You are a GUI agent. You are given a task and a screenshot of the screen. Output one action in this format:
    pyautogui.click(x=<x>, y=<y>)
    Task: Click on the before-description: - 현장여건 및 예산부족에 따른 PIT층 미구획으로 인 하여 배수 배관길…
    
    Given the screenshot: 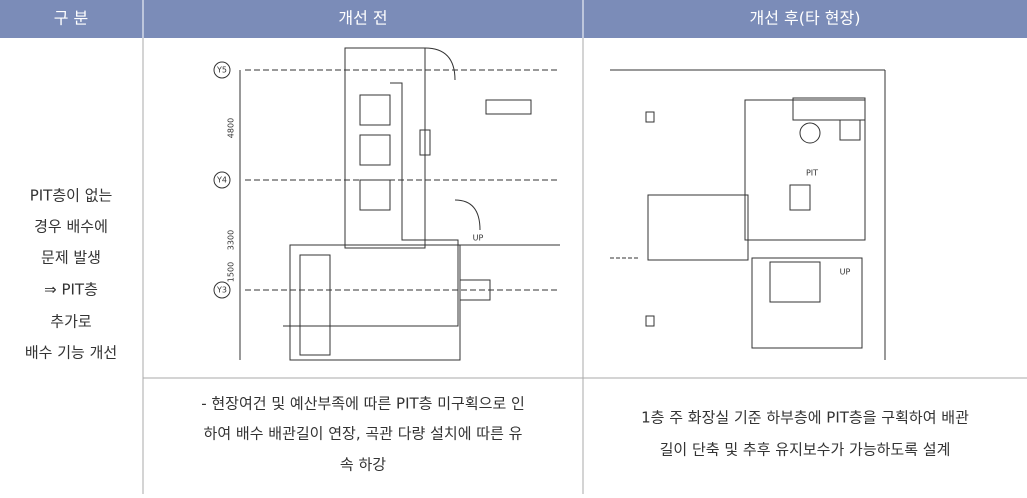 What is the action you would take?
    pyautogui.click(x=363, y=434)
    